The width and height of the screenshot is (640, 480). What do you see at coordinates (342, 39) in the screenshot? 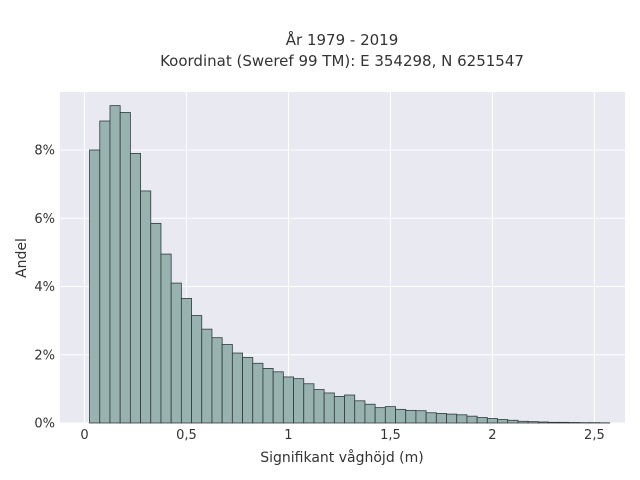
I see `chart-title: År 1979 - 2019` at bounding box center [342, 39].